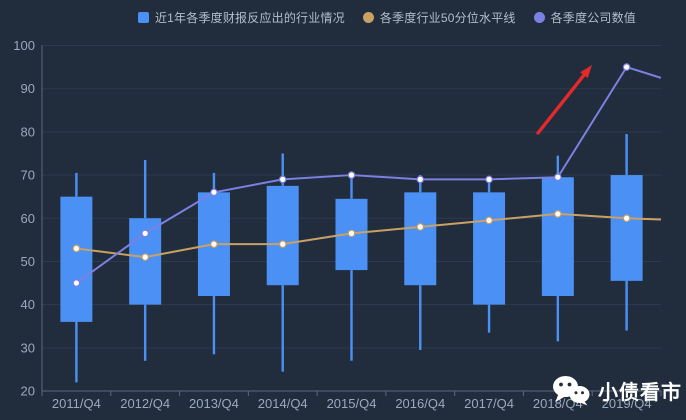 This screenshot has width=686, height=420. Describe the element at coordinates (562, 103) in the screenshot. I see `red-arrow-annotation` at that location.